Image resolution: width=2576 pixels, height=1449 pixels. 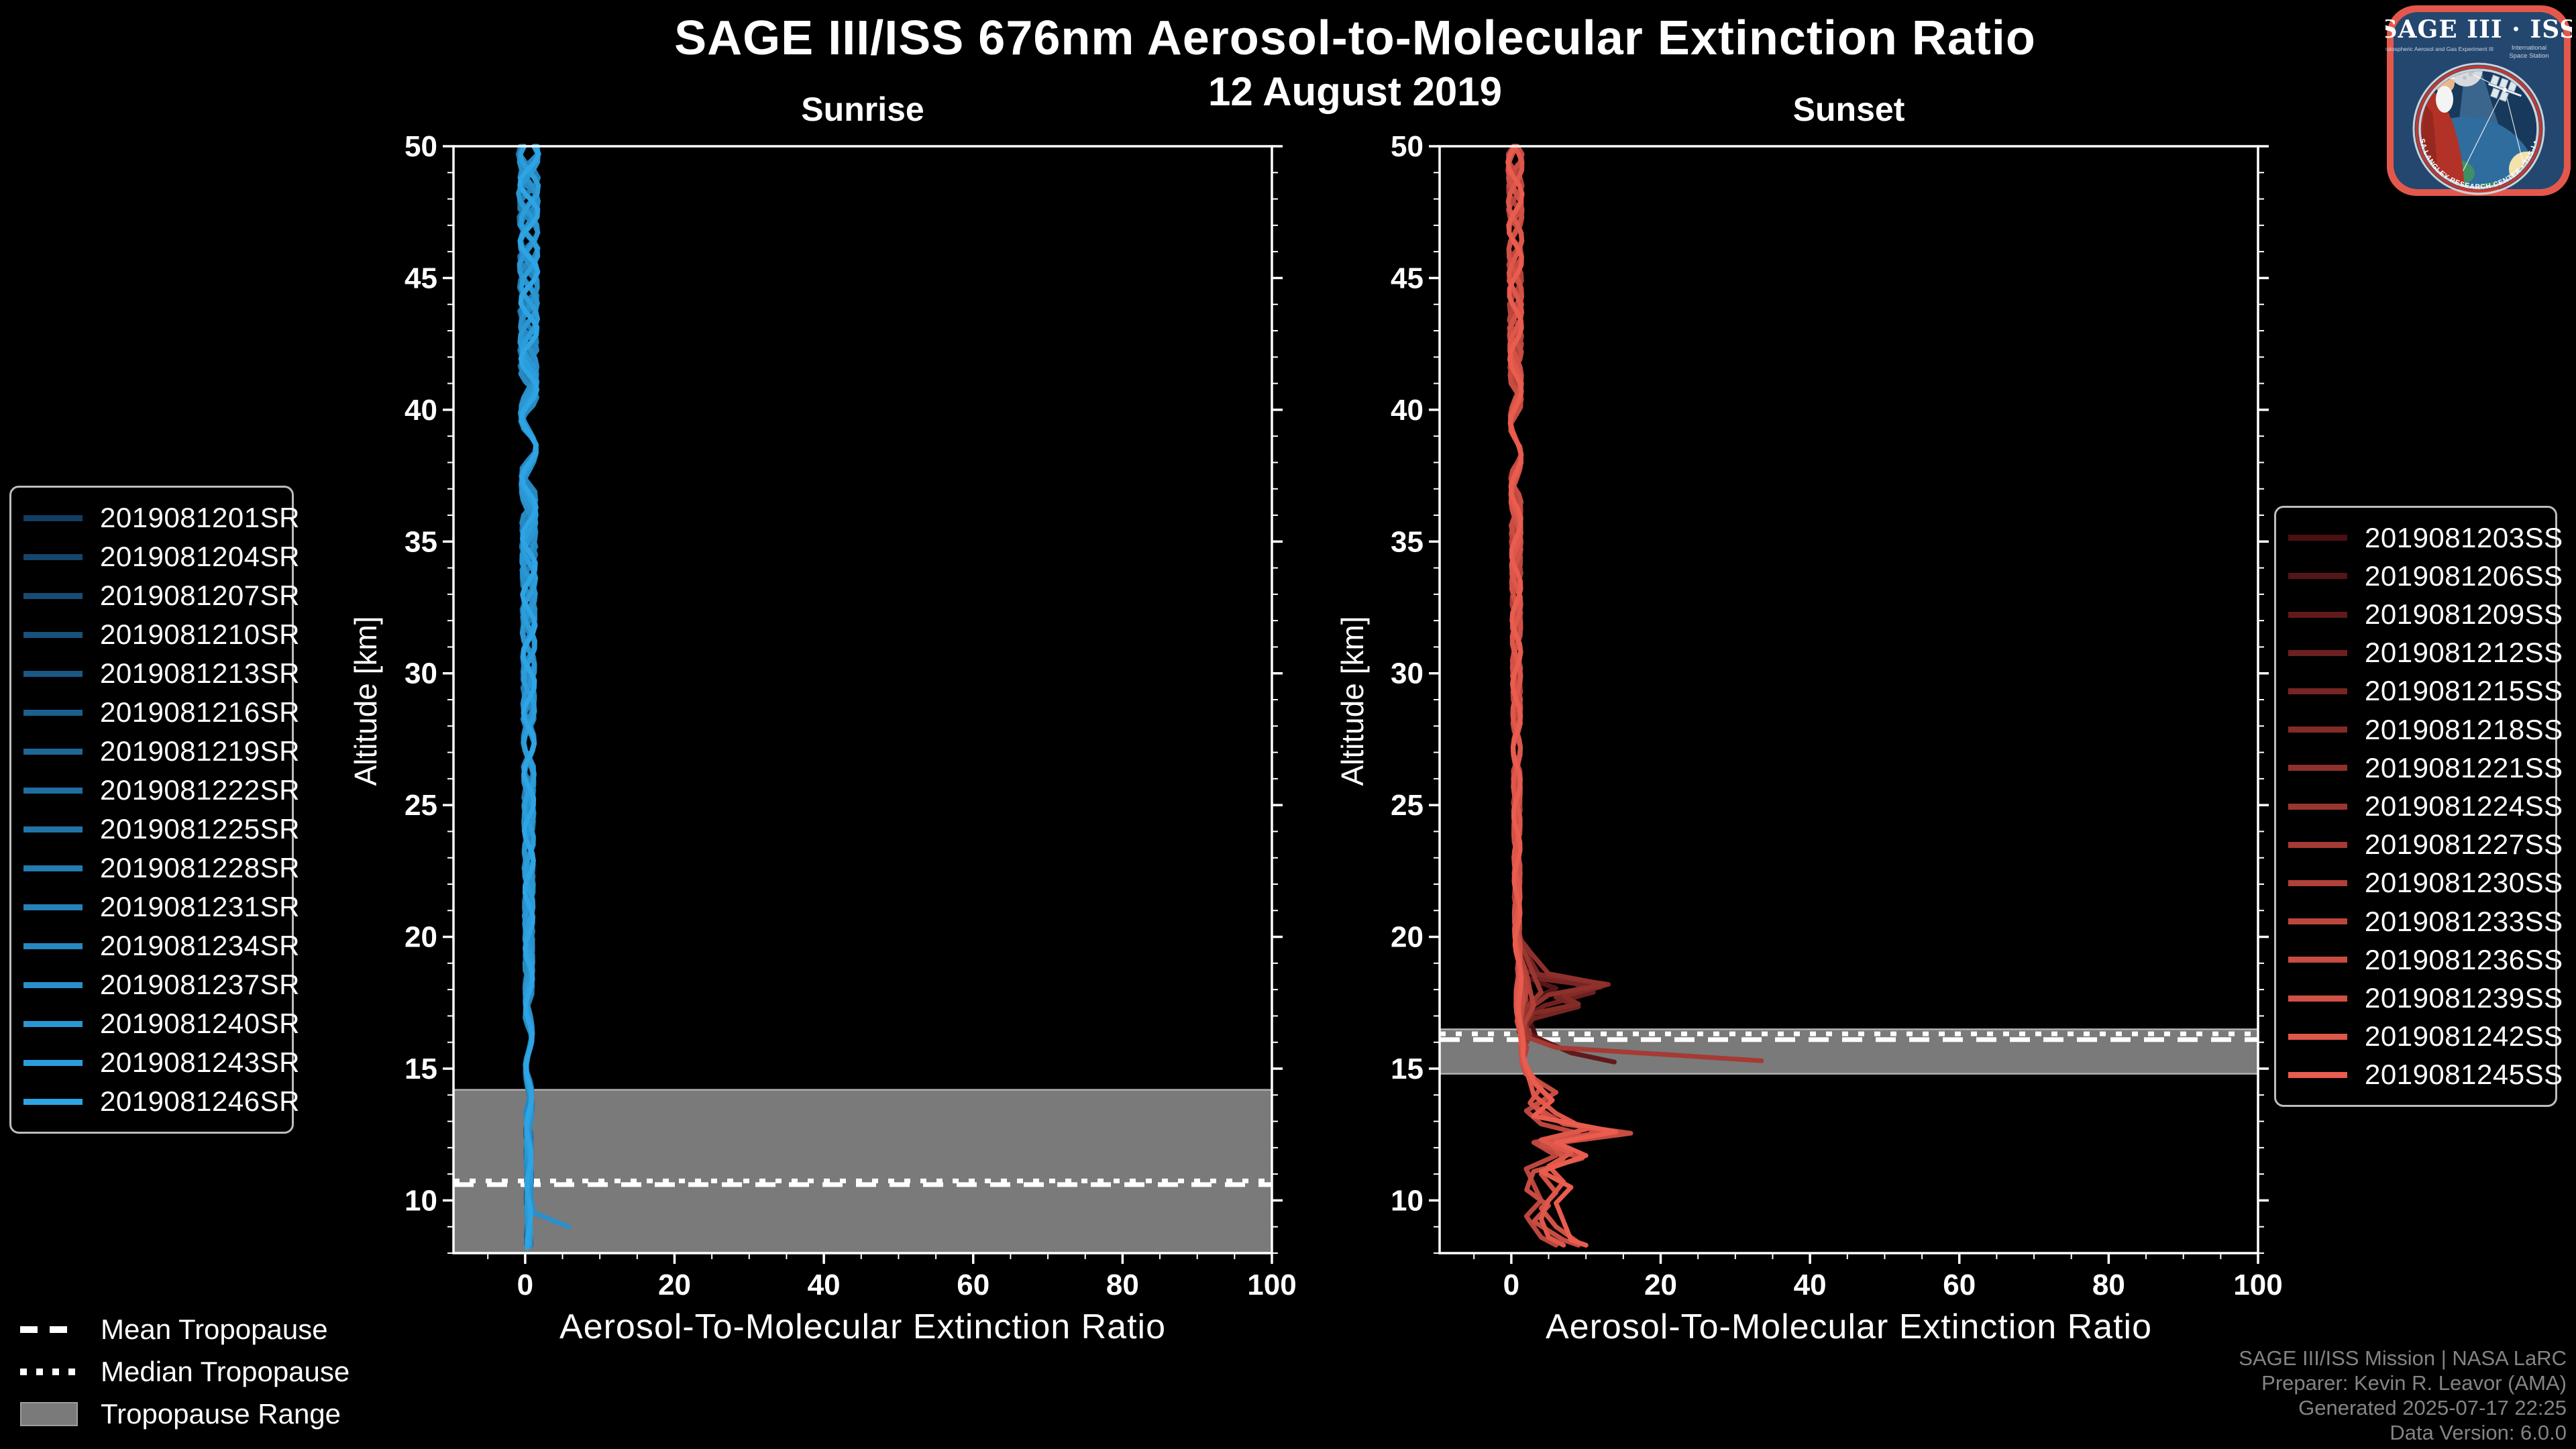 What do you see at coordinates (200, 984) in the screenshot?
I see `legend-event-label: 2019081237SR` at bounding box center [200, 984].